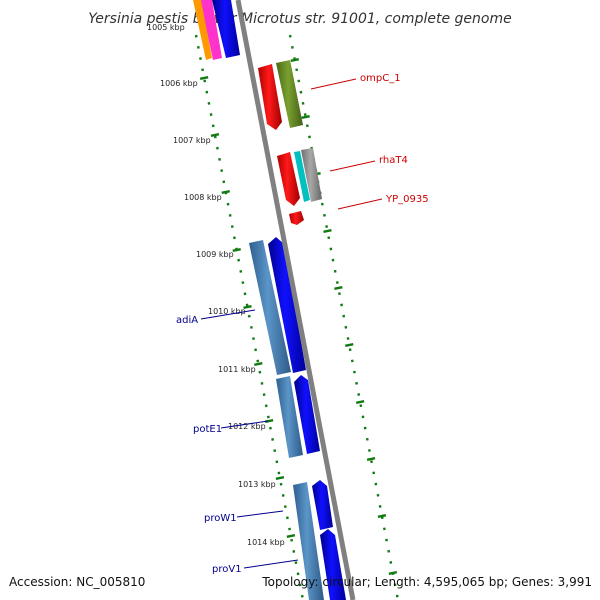 The image size is (600, 600). What do you see at coordinates (227, 569) in the screenshot?
I see `label-proV: proV1` at bounding box center [227, 569].